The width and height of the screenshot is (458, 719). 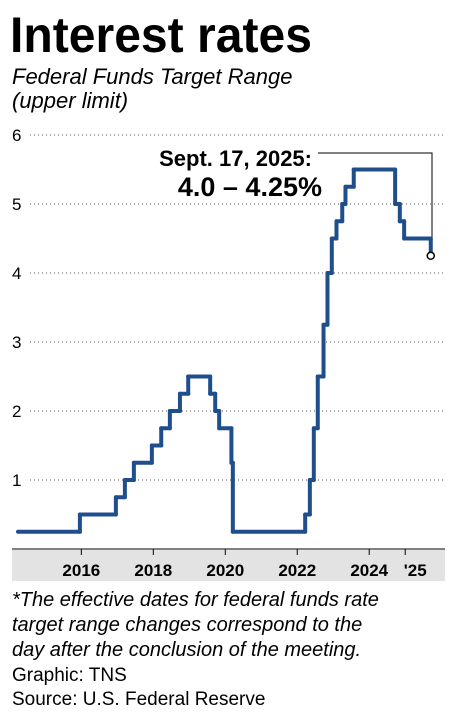 I want to click on source: Source: U.S. Federal Reserve, so click(x=138, y=699).